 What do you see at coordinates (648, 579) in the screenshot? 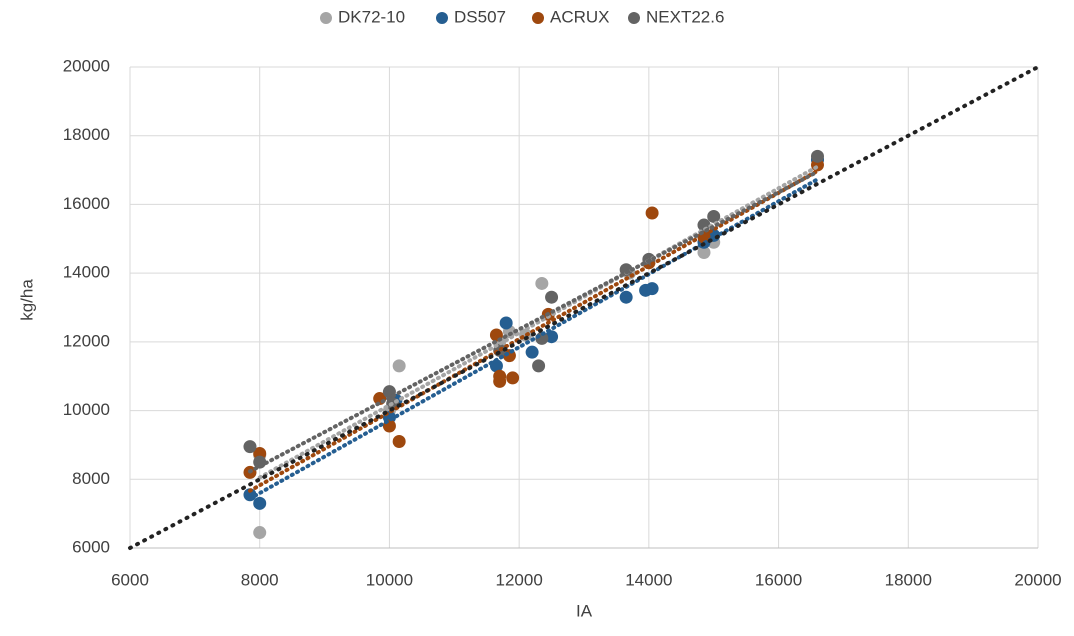
I see `x-tick-label: 14000` at bounding box center [648, 579].